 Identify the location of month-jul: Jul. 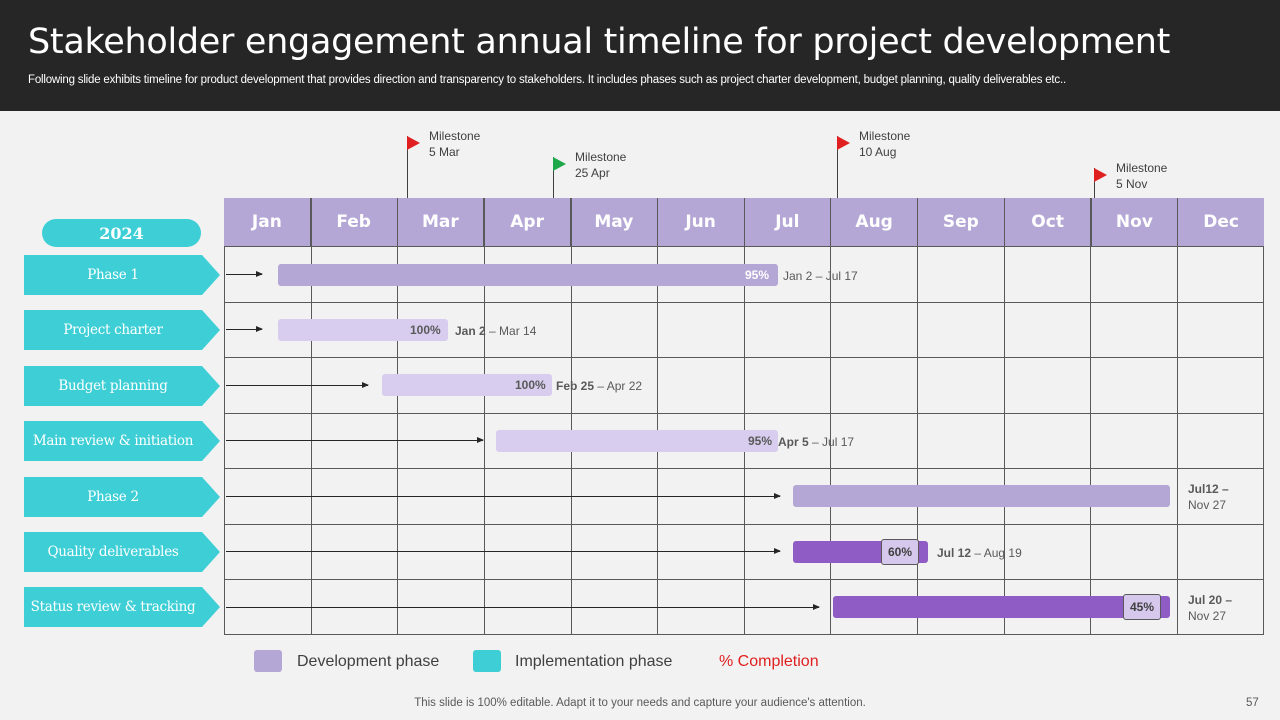
(788, 222).